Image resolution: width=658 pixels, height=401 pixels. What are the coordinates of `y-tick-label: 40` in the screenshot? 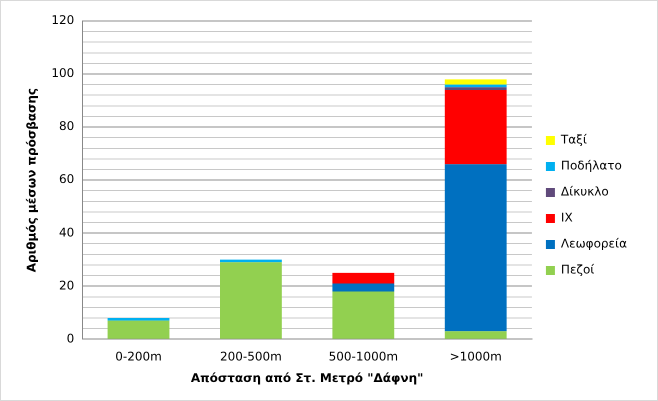 It's located at (66, 232).